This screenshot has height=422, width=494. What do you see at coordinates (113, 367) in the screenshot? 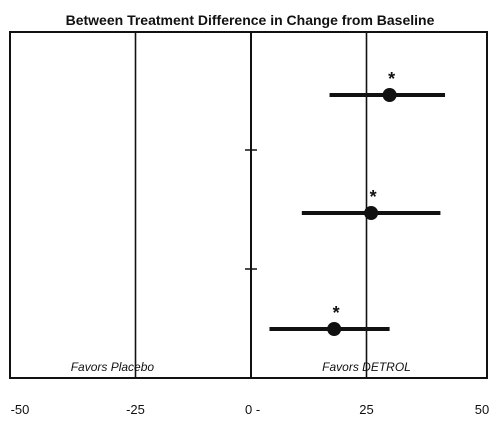
I see `favor-label: Favors Placebo` at bounding box center [113, 367].